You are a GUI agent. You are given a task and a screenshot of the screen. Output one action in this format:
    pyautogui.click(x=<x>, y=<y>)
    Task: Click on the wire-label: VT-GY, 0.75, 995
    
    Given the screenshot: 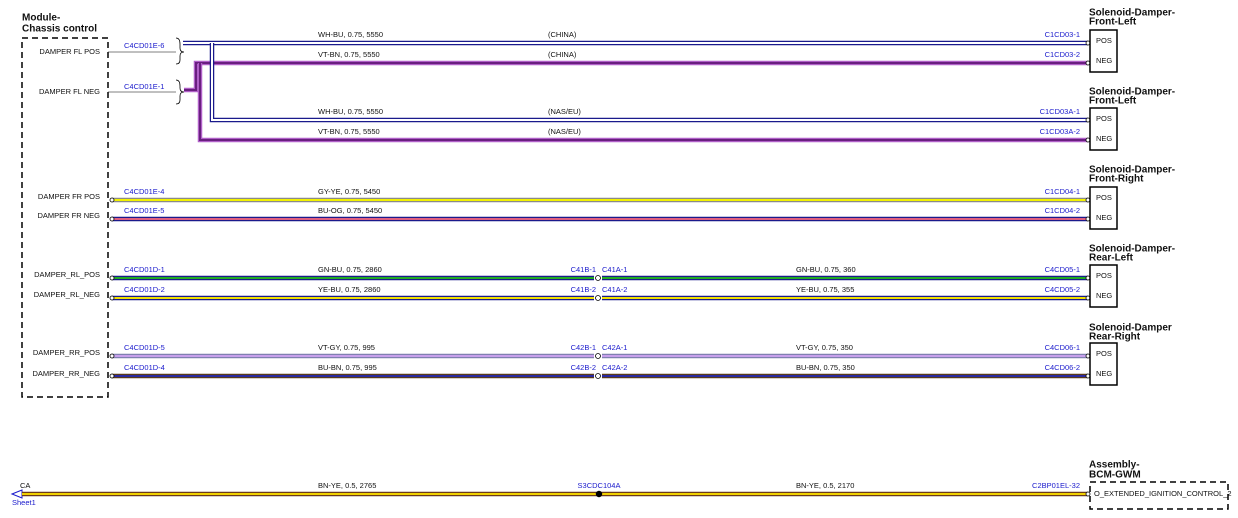 What is the action you would take?
    pyautogui.click(x=346, y=347)
    